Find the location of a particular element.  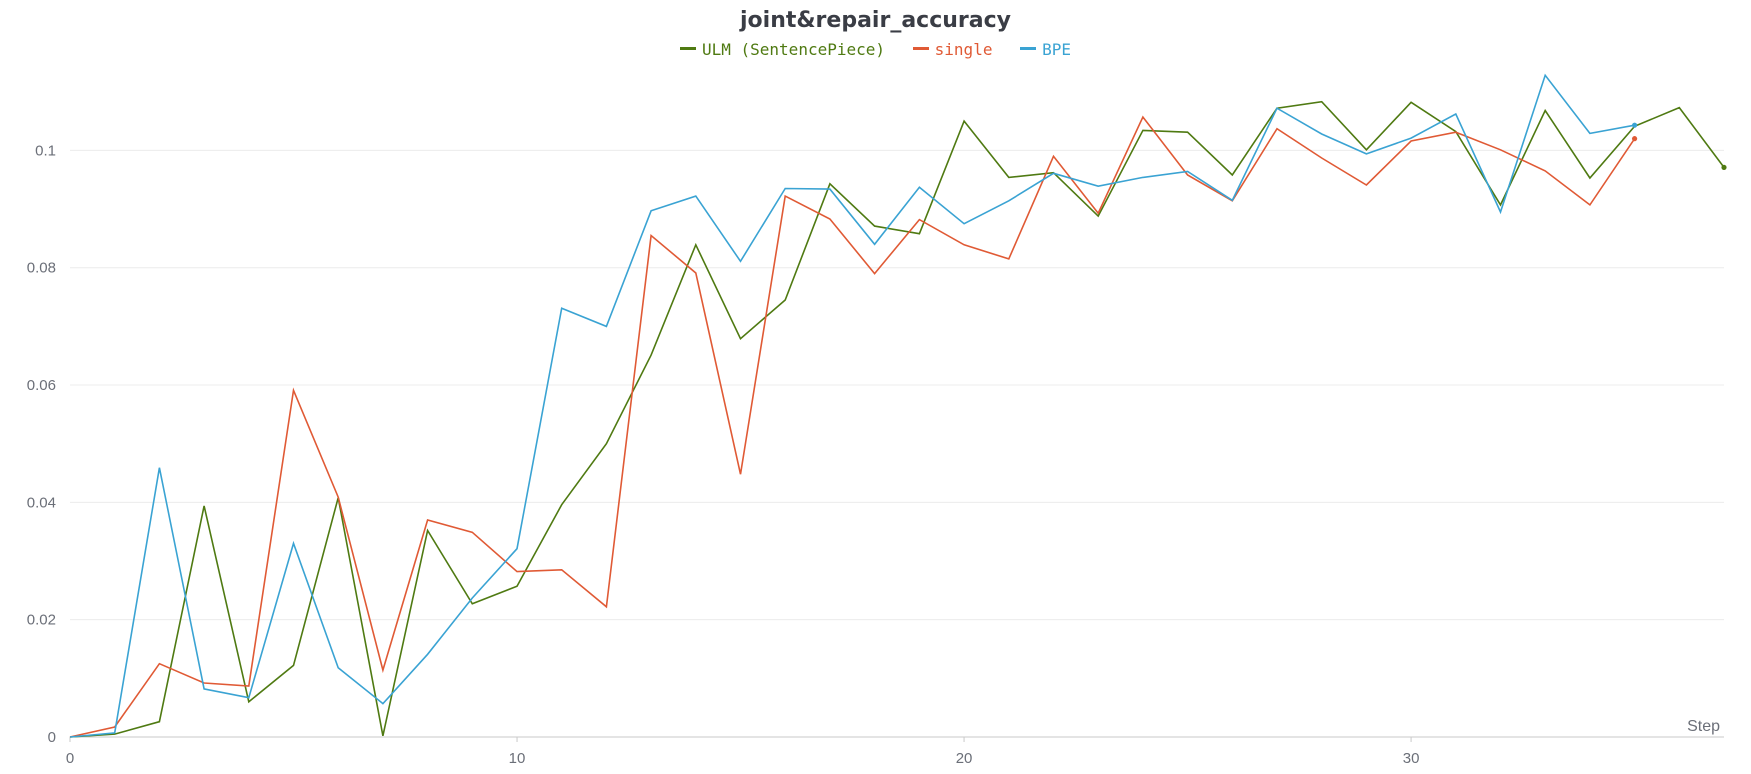

legend-swatch-single is located at coordinates (920, 48).